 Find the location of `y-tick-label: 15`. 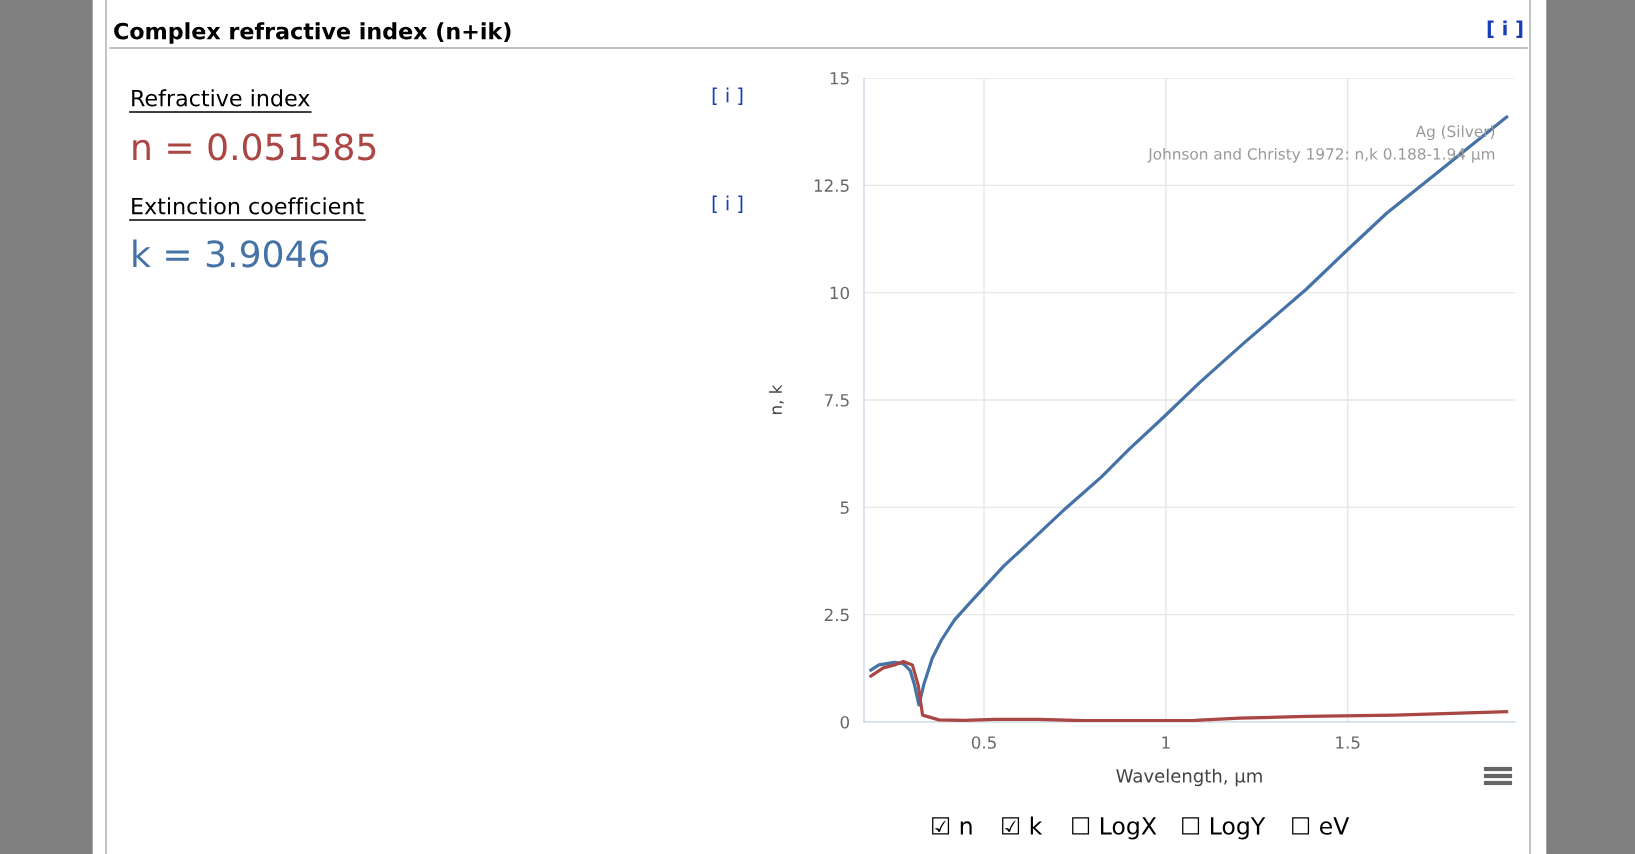

y-tick-label: 15 is located at coordinates (839, 78).